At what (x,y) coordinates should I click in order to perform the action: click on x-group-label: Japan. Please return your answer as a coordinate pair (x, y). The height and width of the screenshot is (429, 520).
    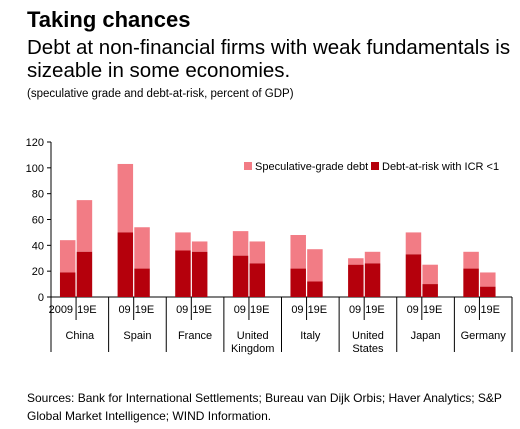
    Looking at the image, I should click on (426, 336).